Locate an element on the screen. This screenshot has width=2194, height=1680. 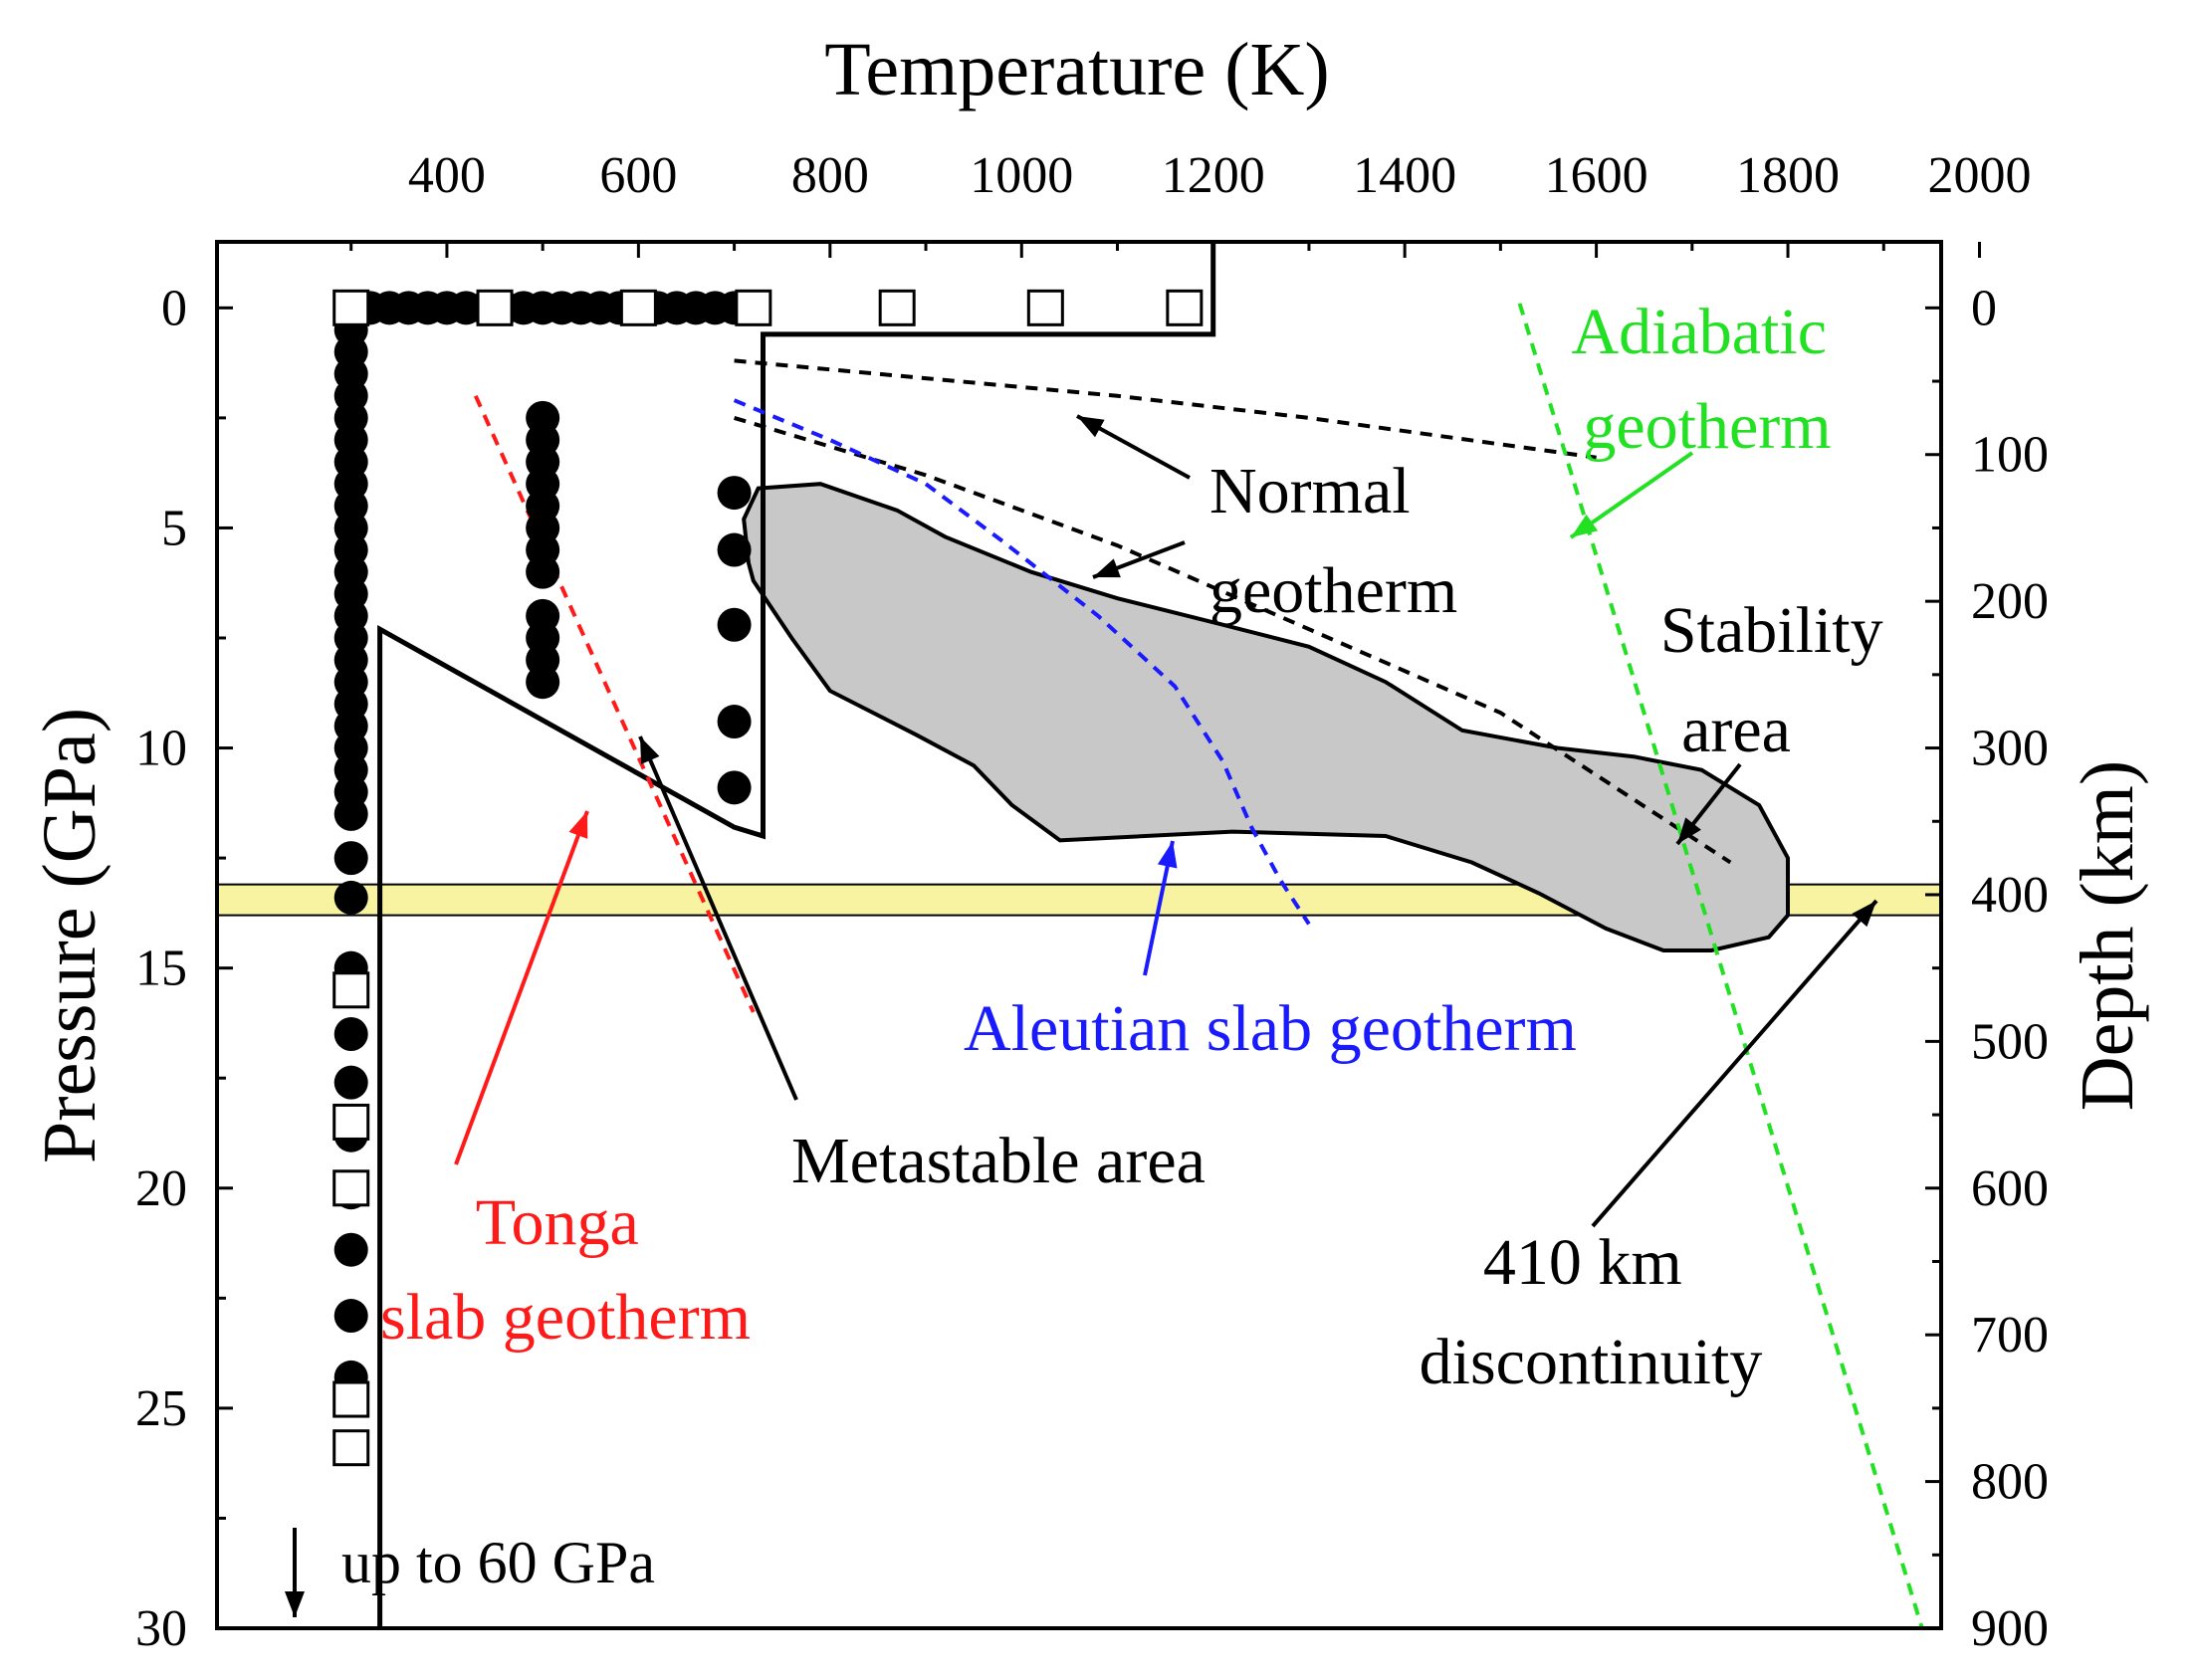
x-tick-label: 2000 is located at coordinates (1979, 175).